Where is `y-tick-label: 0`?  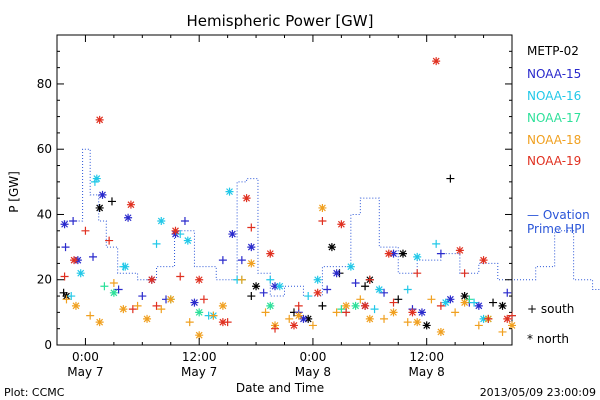
y-tick-label: 0 is located at coordinates (48, 345).